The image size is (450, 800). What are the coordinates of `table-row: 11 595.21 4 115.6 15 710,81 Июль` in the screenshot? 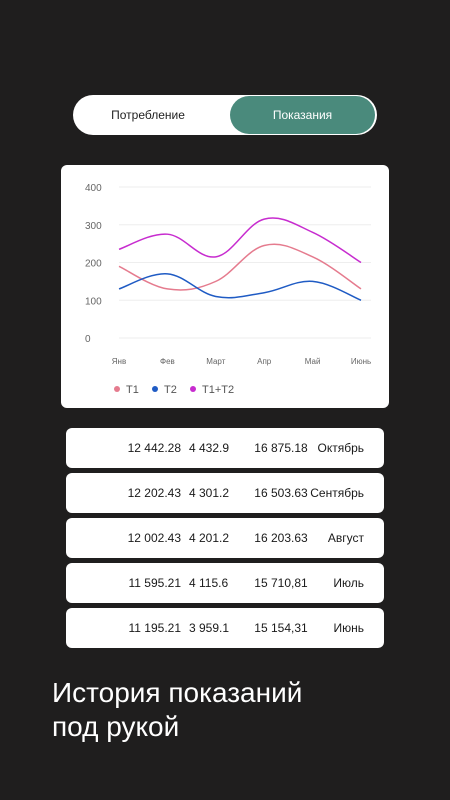 It's located at (225, 583).